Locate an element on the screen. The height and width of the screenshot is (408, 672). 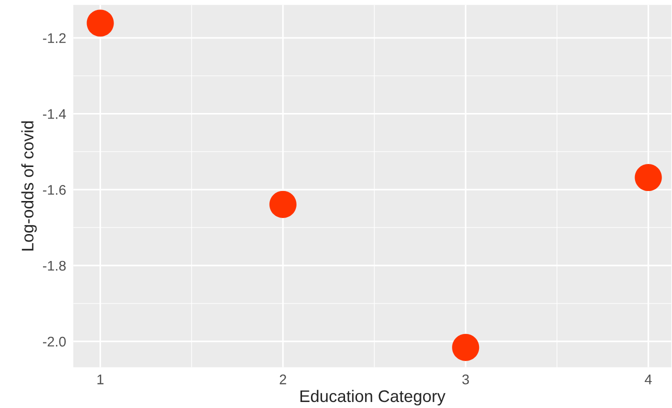
x-axis-title: Education Category is located at coordinates (373, 398).